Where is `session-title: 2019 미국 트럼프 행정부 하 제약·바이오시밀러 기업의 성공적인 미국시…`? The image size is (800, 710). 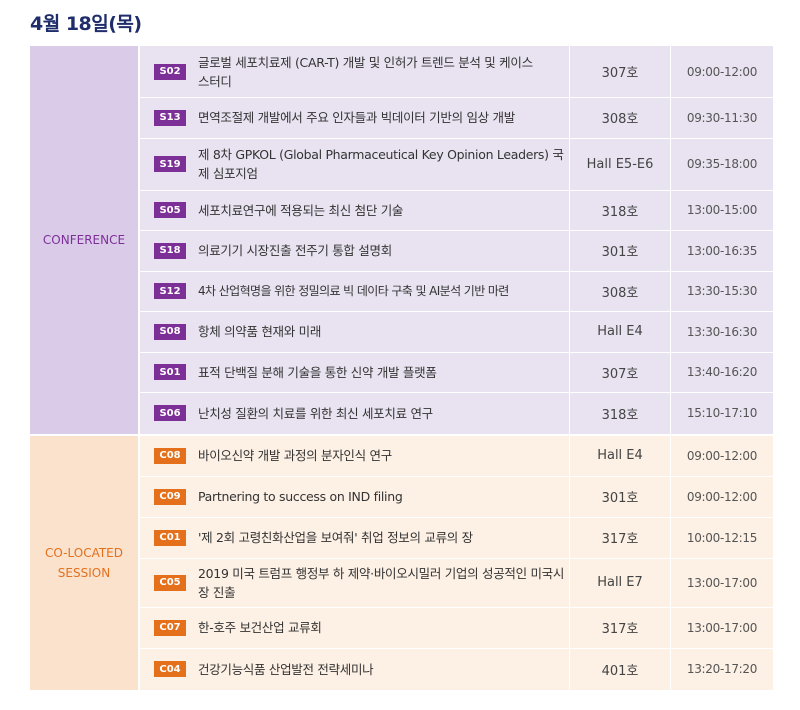
session-title: 2019 미국 트럼프 행정부 하 제약·바이오시밀러 기업의 성공적인 미국시… is located at coordinates (381, 582).